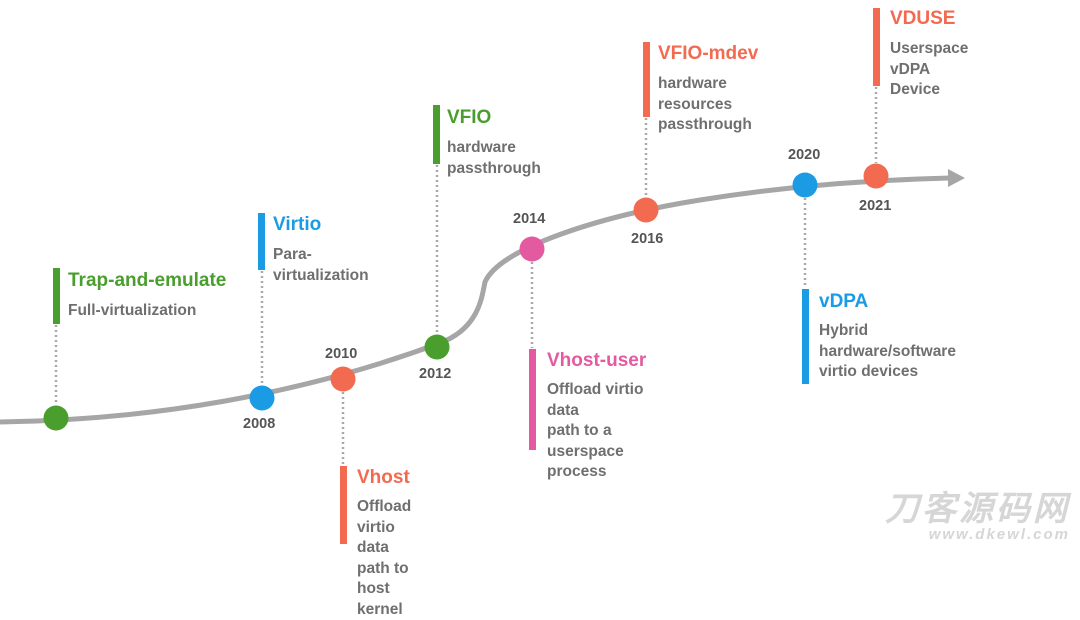 Image resolution: width=1080 pixels, height=620 pixels. I want to click on dot-vduse, so click(876, 176).